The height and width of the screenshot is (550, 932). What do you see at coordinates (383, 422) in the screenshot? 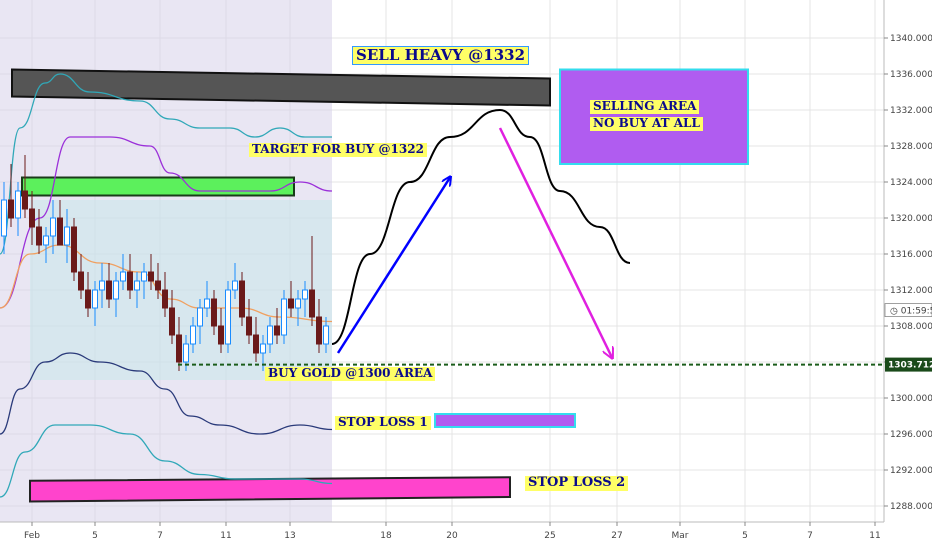
I see `stop-loss-1-label: STOP LOSS 1` at bounding box center [383, 422].